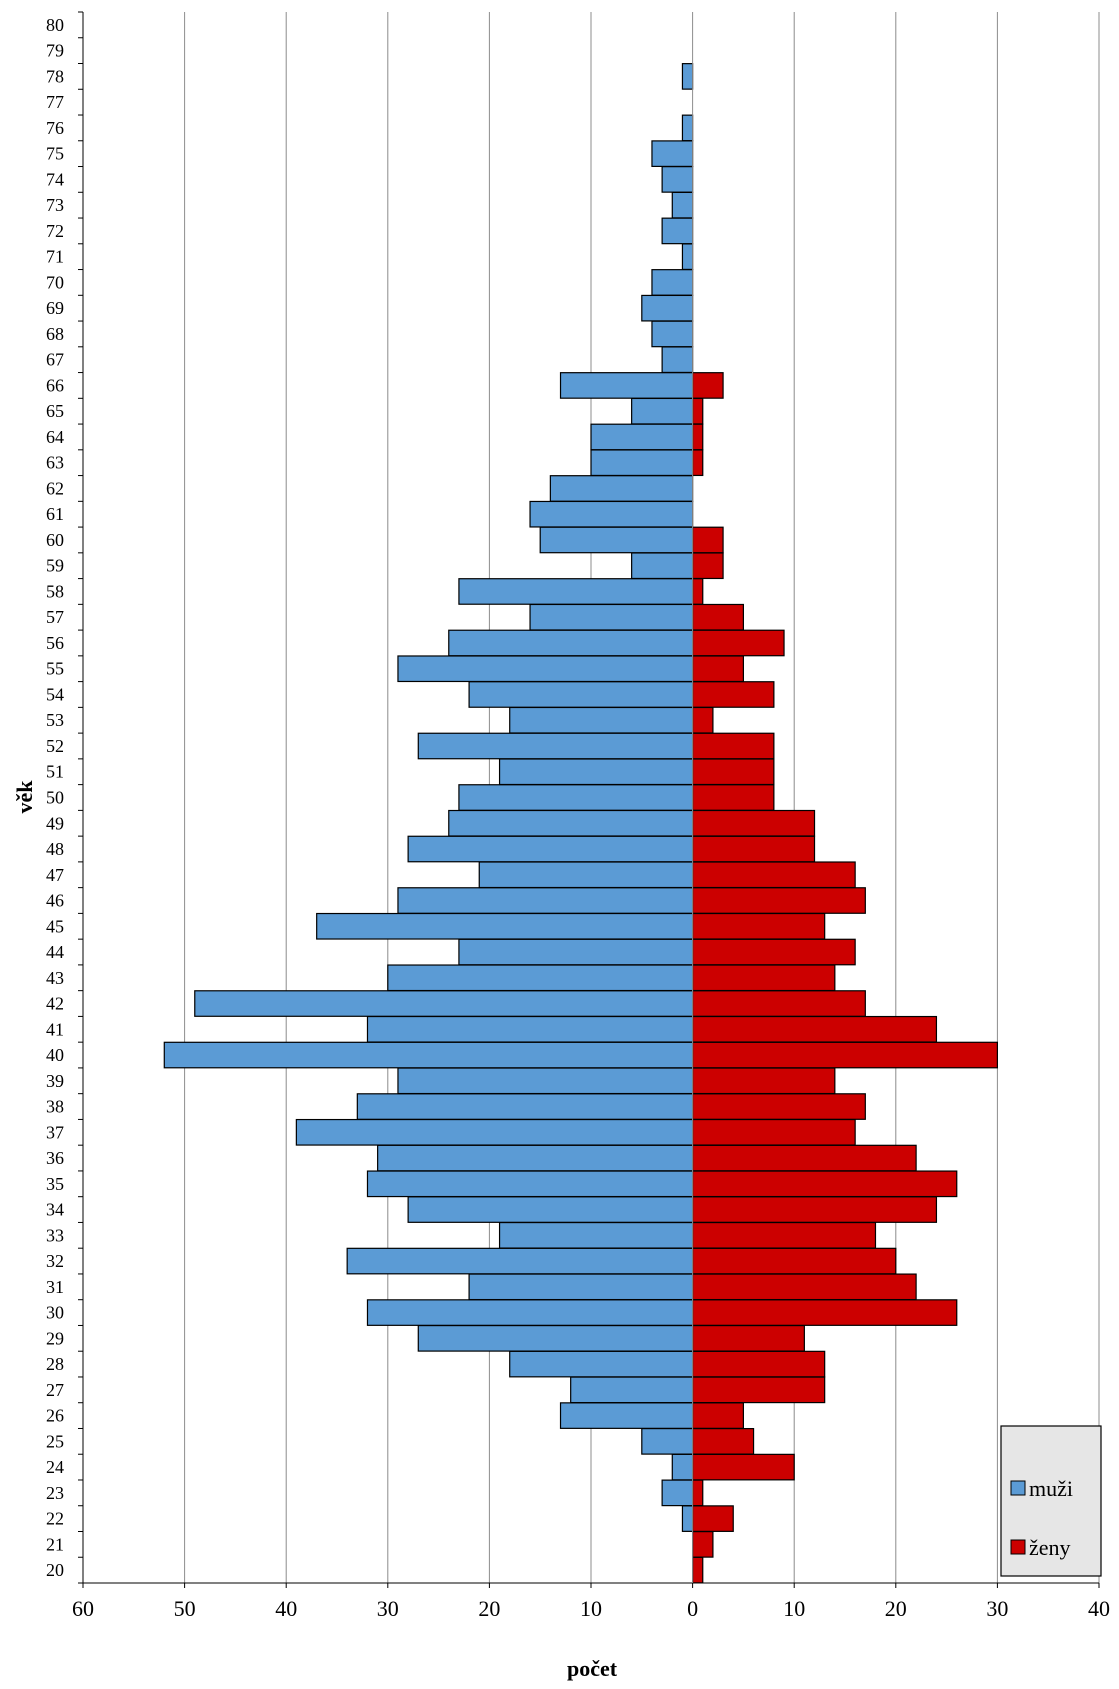 This screenshot has width=1119, height=1689. What do you see at coordinates (794, 1608) in the screenshot?
I see `x-tick-label: 10` at bounding box center [794, 1608].